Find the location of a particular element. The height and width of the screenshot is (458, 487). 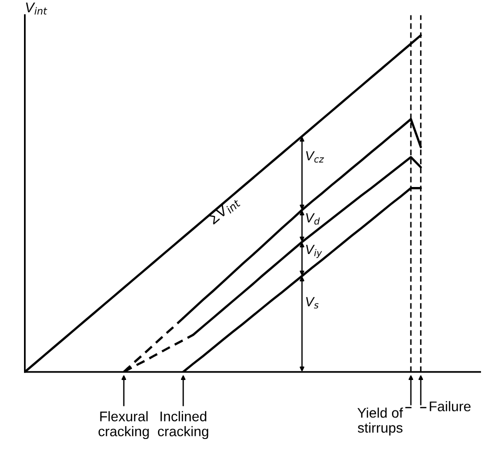

annotation: V$_{d}$ is located at coordinates (313, 219).